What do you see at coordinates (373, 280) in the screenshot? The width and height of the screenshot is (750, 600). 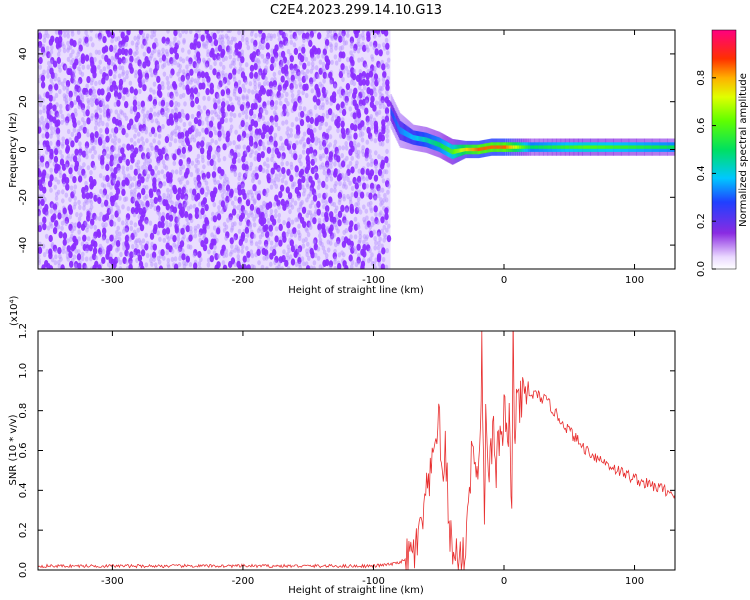 I see `x-tick-label: -100` at bounding box center [373, 280].